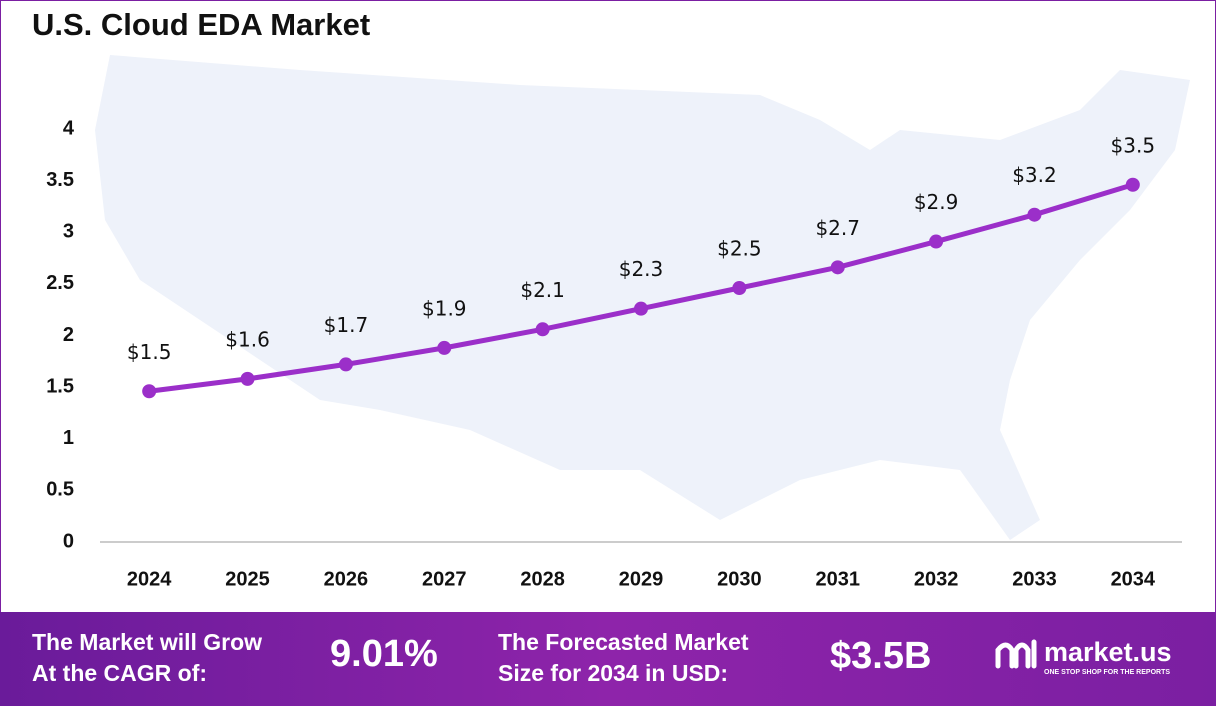  What do you see at coordinates (119, 673) in the screenshot?
I see `cagr-text: At the CAGR of:` at bounding box center [119, 673].